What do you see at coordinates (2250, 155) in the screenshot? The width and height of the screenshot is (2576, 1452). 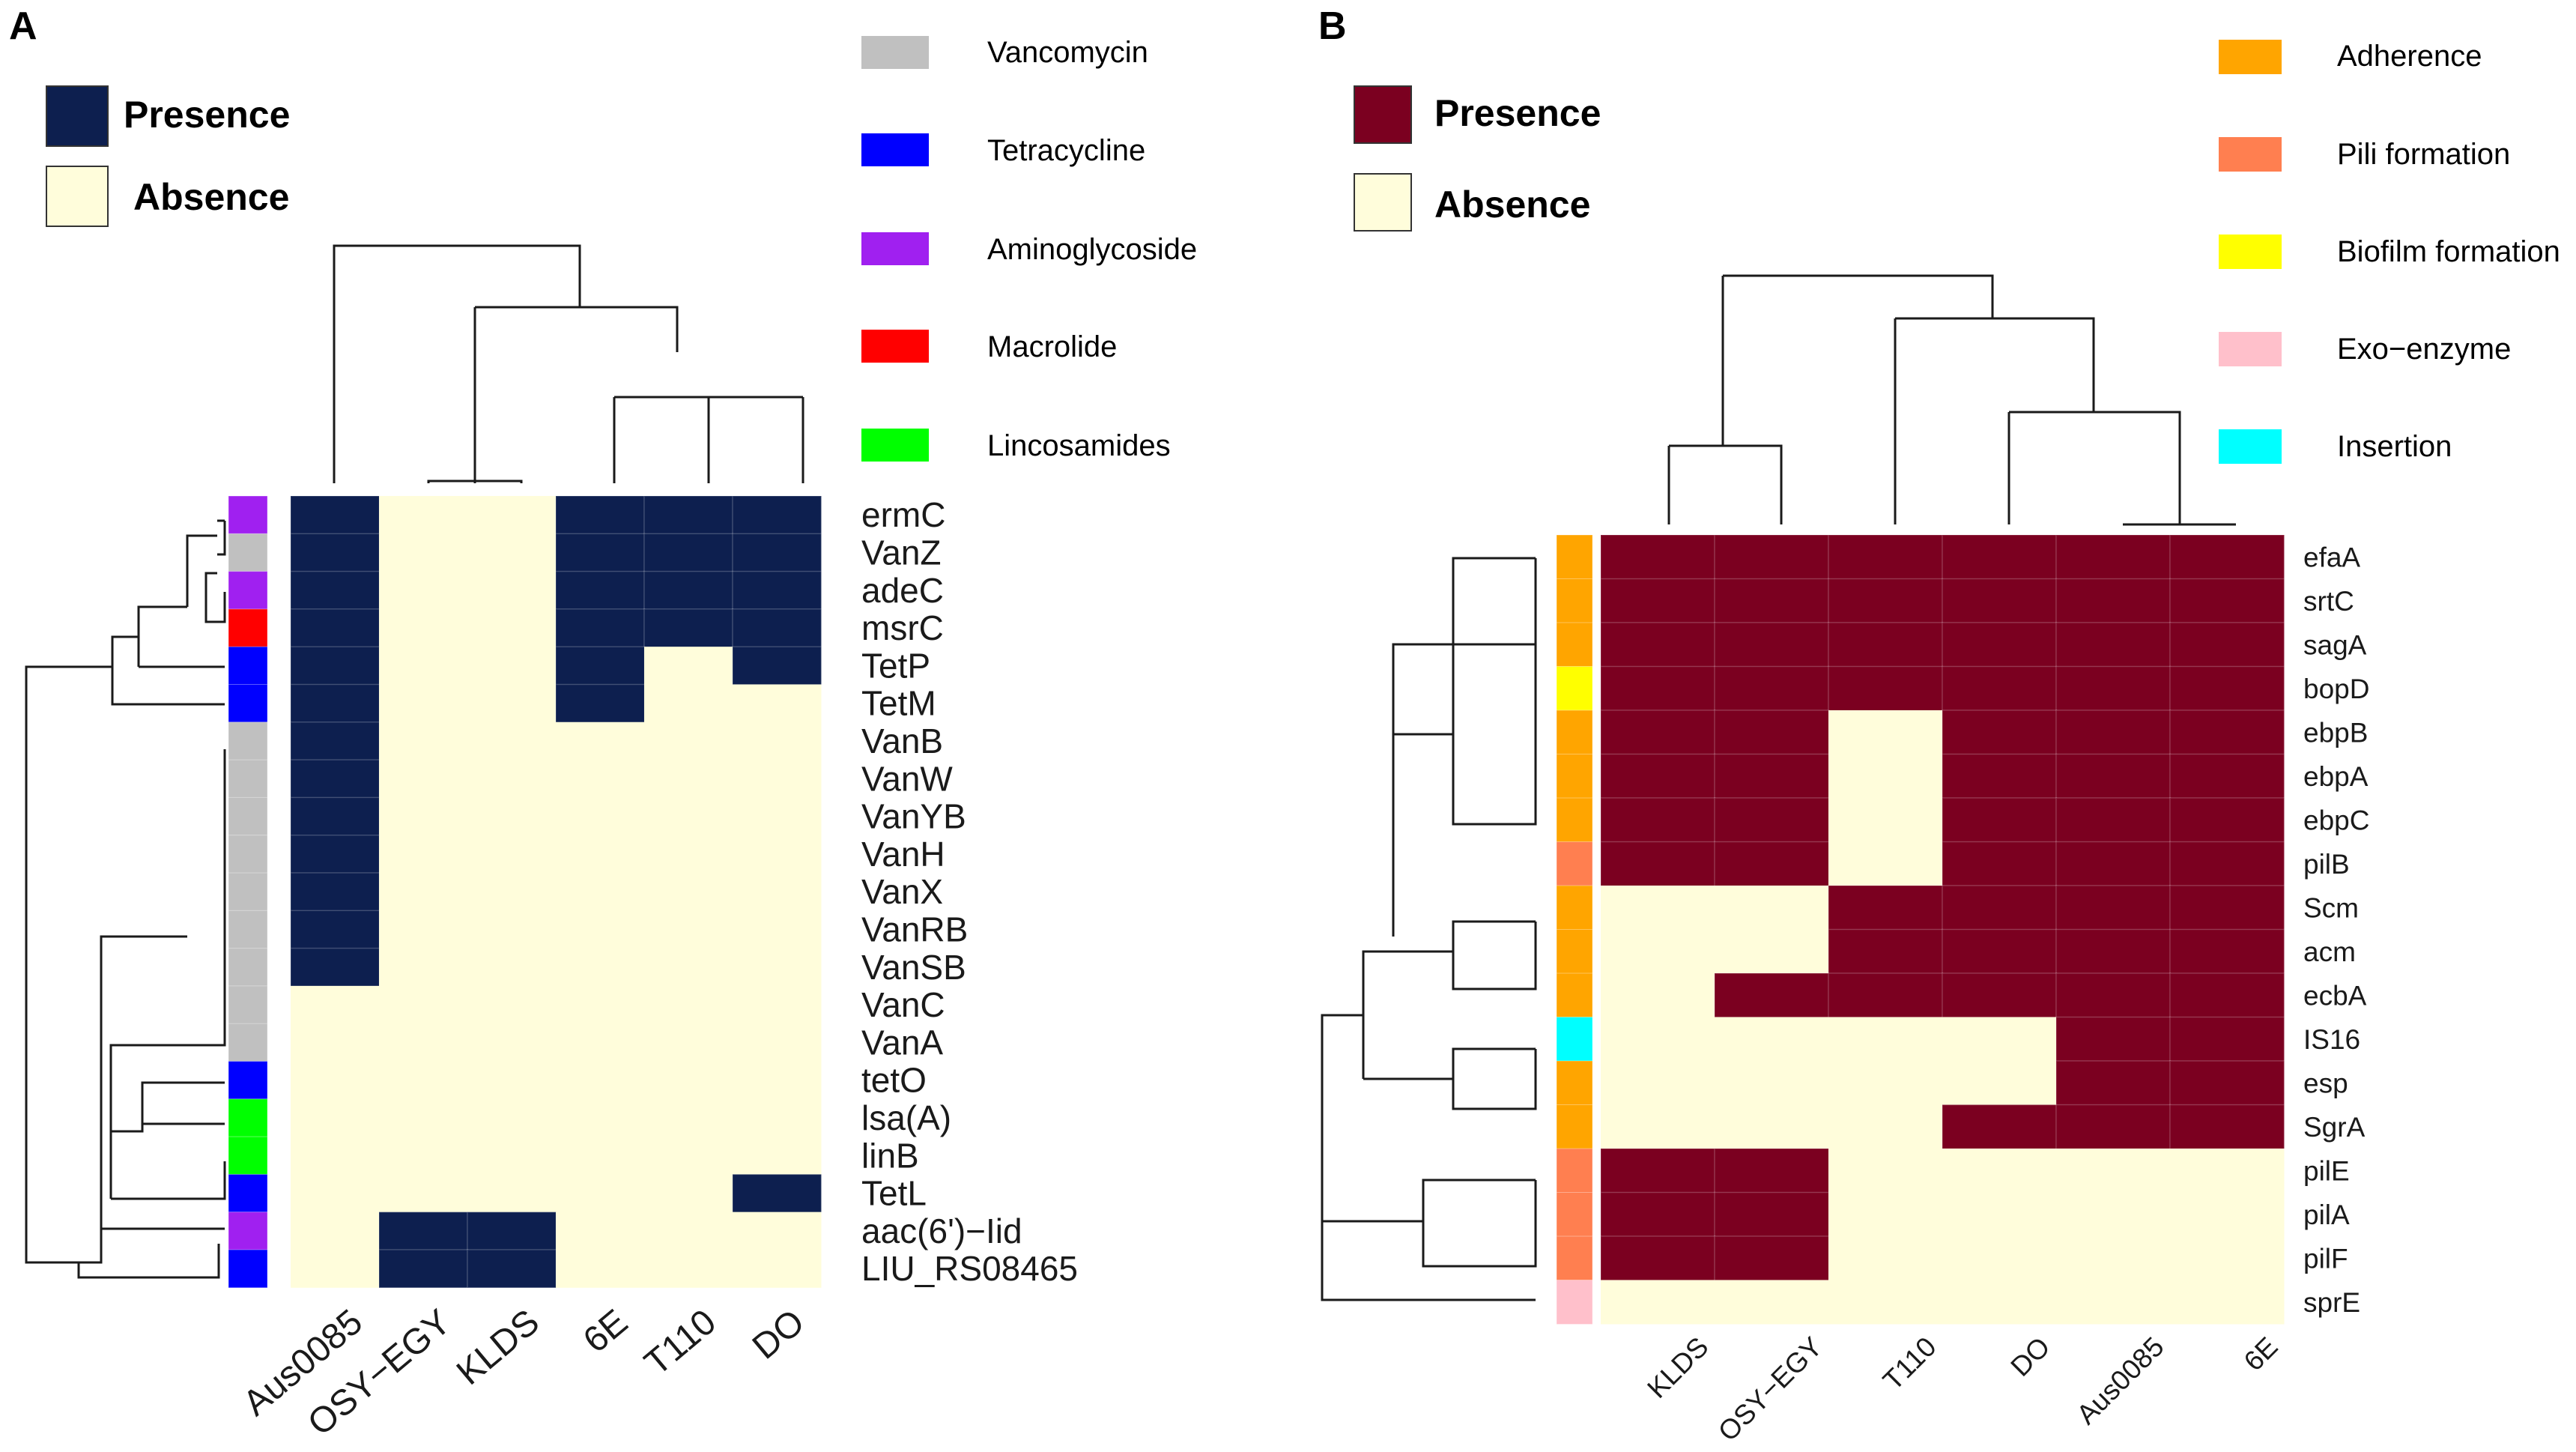 I see `legend-swatch-pili-formation` at bounding box center [2250, 155].